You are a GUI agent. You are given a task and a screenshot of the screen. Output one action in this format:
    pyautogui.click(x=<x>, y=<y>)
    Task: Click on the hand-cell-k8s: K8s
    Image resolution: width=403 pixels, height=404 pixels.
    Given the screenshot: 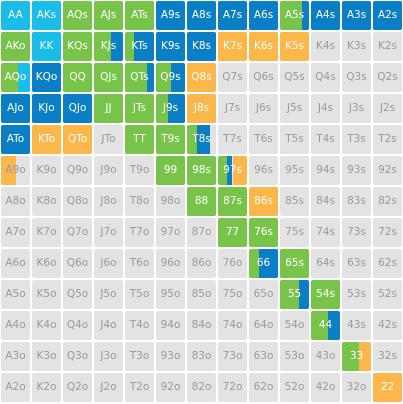 What is the action you would take?
    pyautogui.click(x=201, y=46)
    